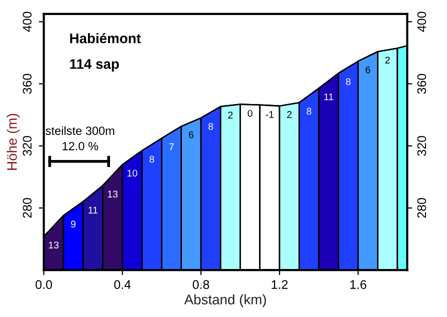 The width and height of the screenshot is (447, 317). Describe the element at coordinates (27, 84) in the screenshot. I see `y-tick-label: 360` at that location.